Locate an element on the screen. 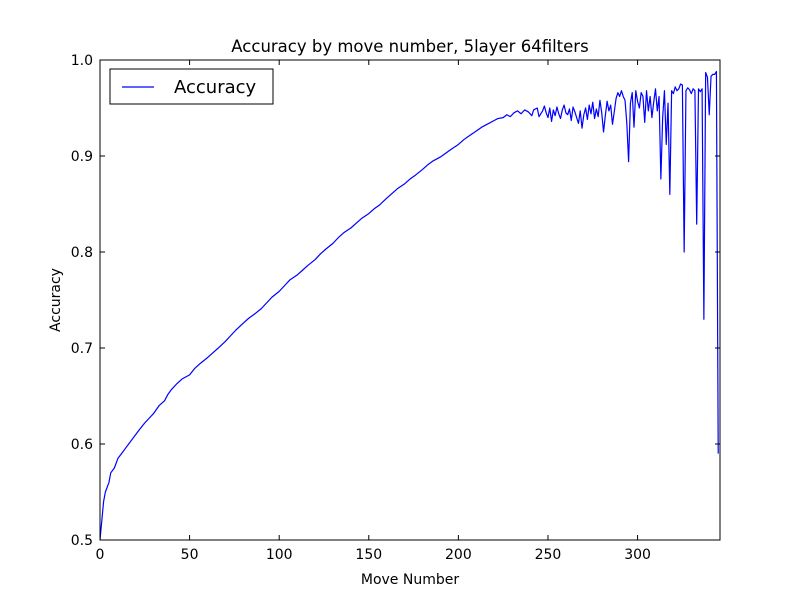  legend-label: Accuracy is located at coordinates (215, 87).